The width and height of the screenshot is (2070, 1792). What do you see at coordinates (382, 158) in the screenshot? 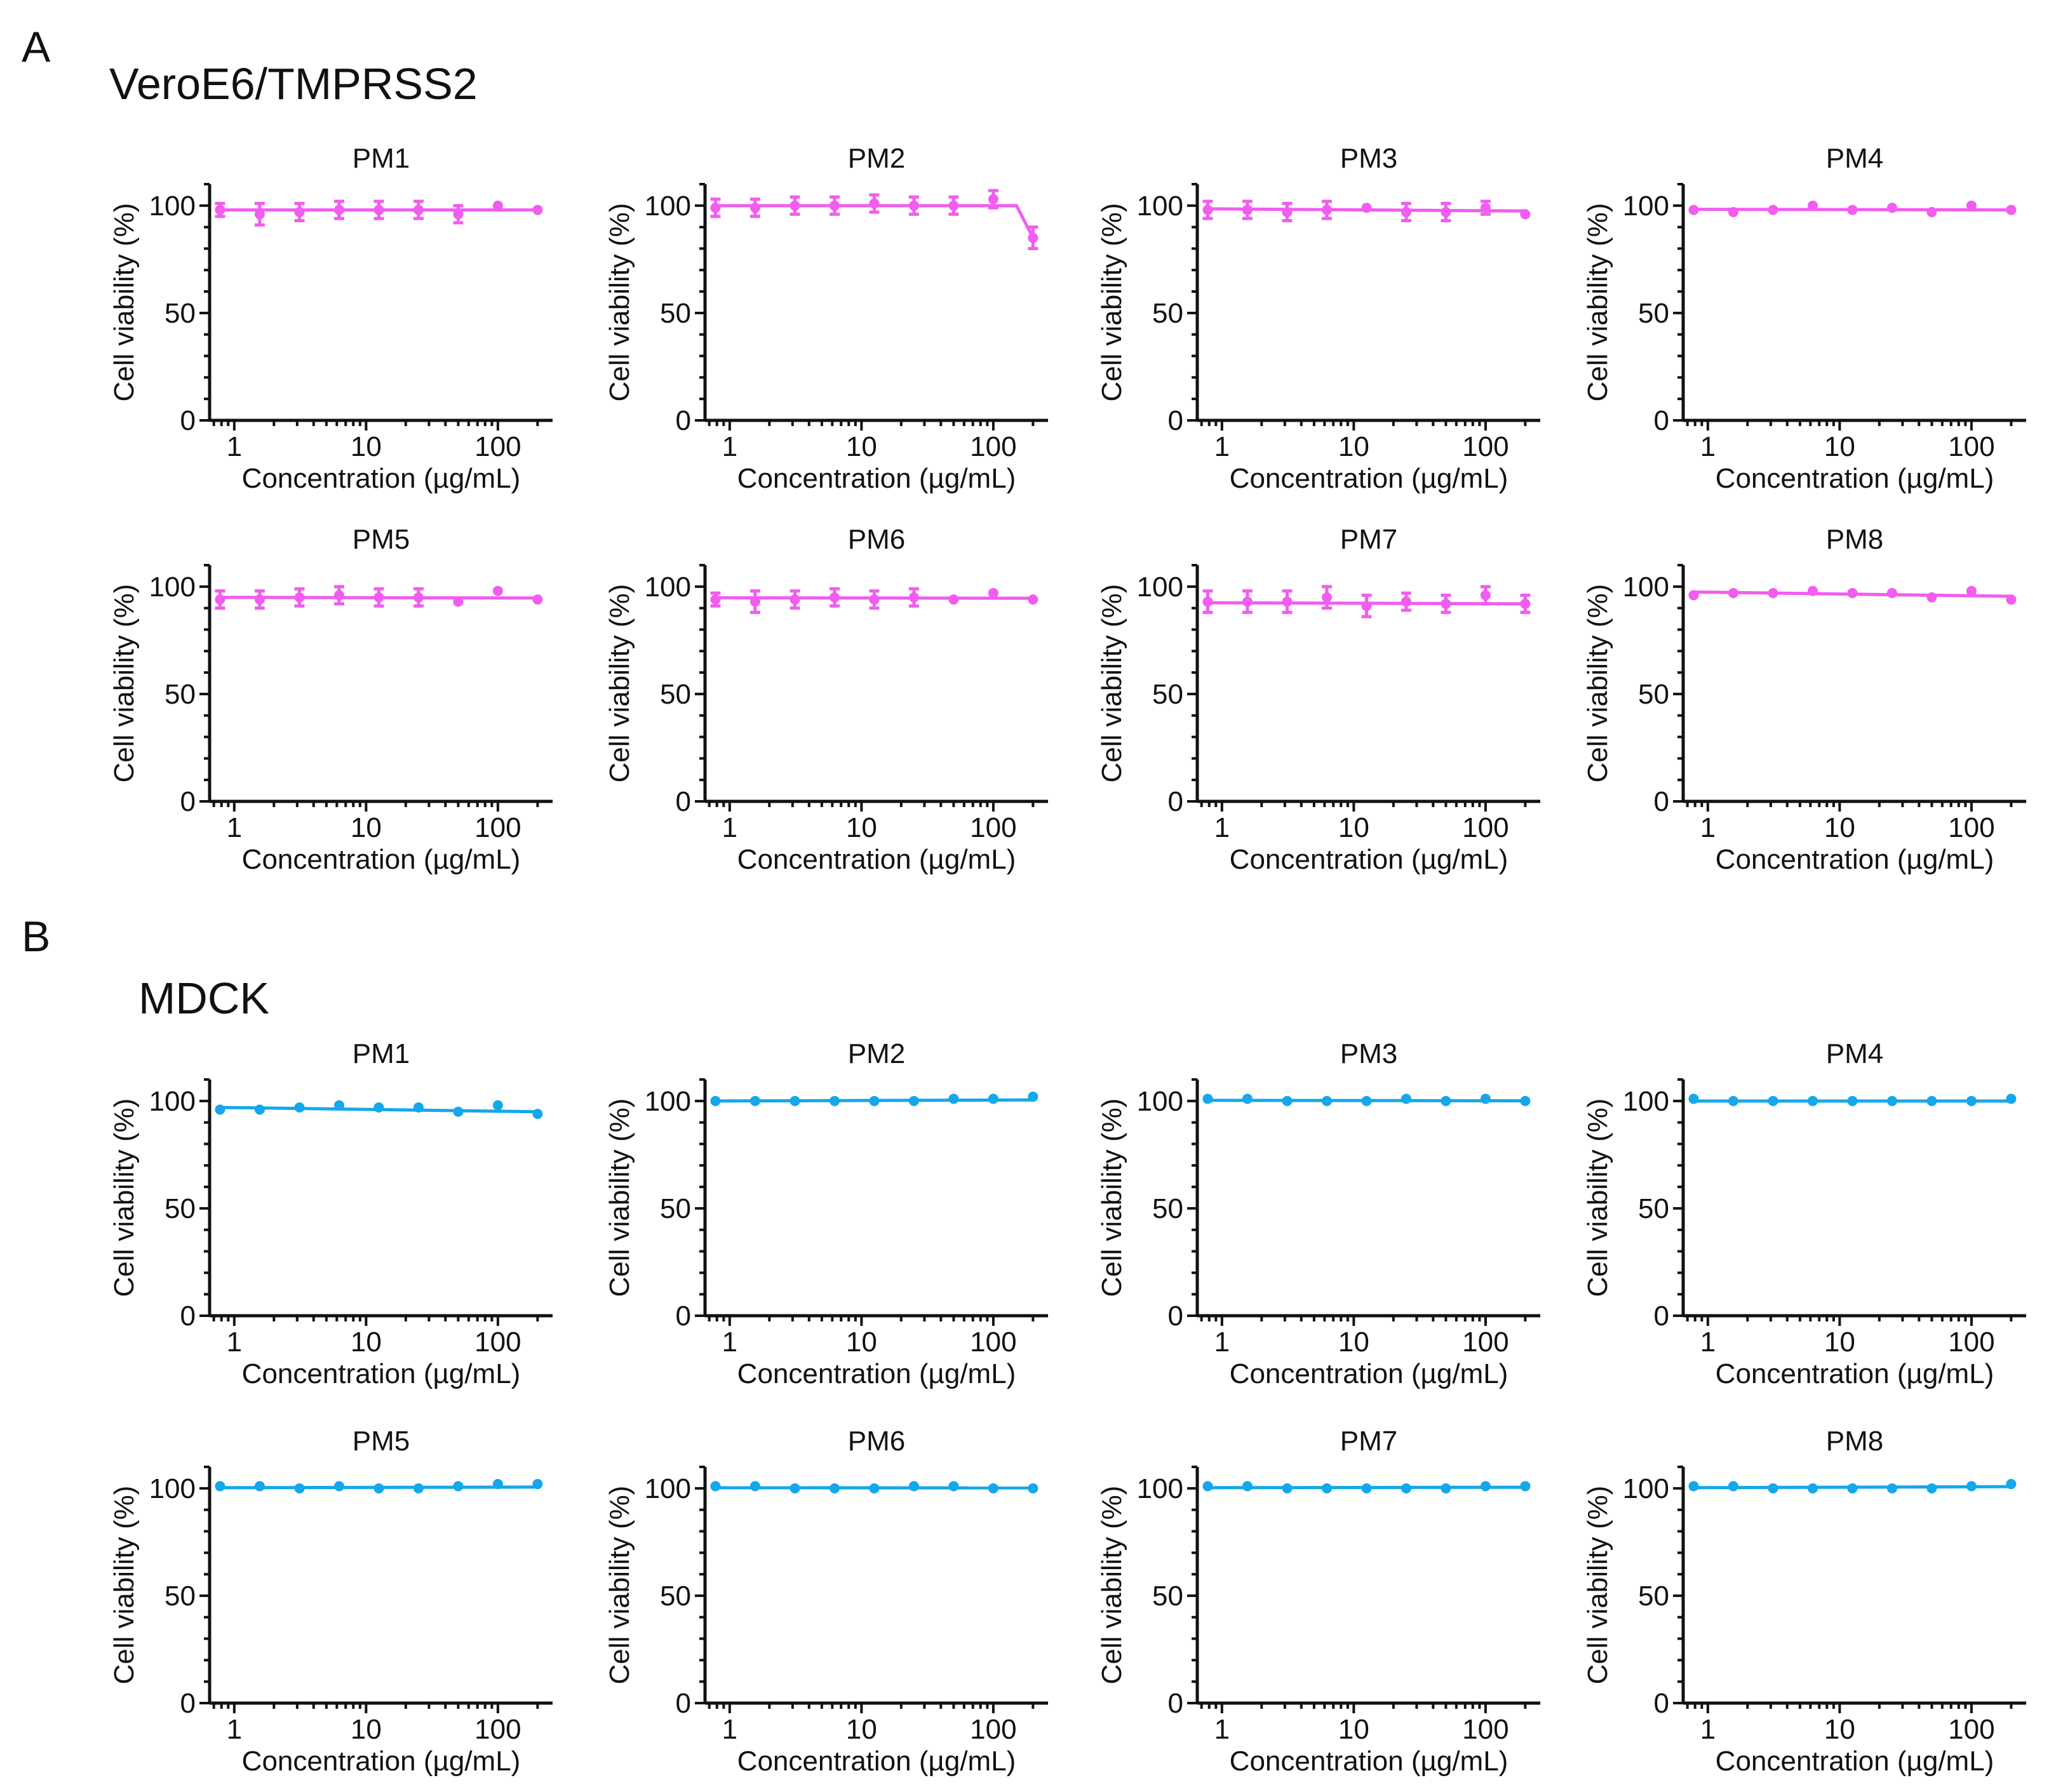
I see `chart-title: PM1` at bounding box center [382, 158].